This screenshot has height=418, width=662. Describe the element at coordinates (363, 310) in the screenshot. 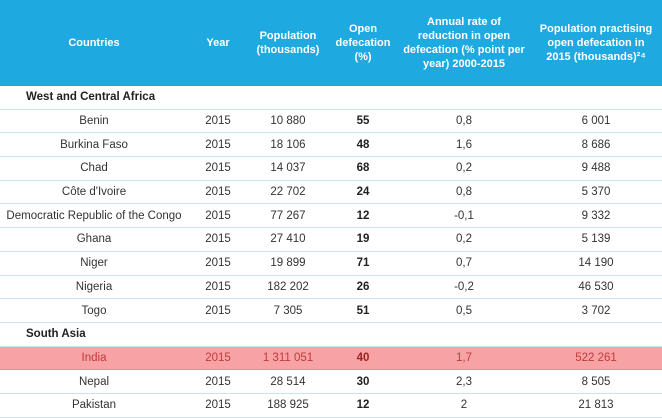

I see `open-defecation-cell: 51` at that location.